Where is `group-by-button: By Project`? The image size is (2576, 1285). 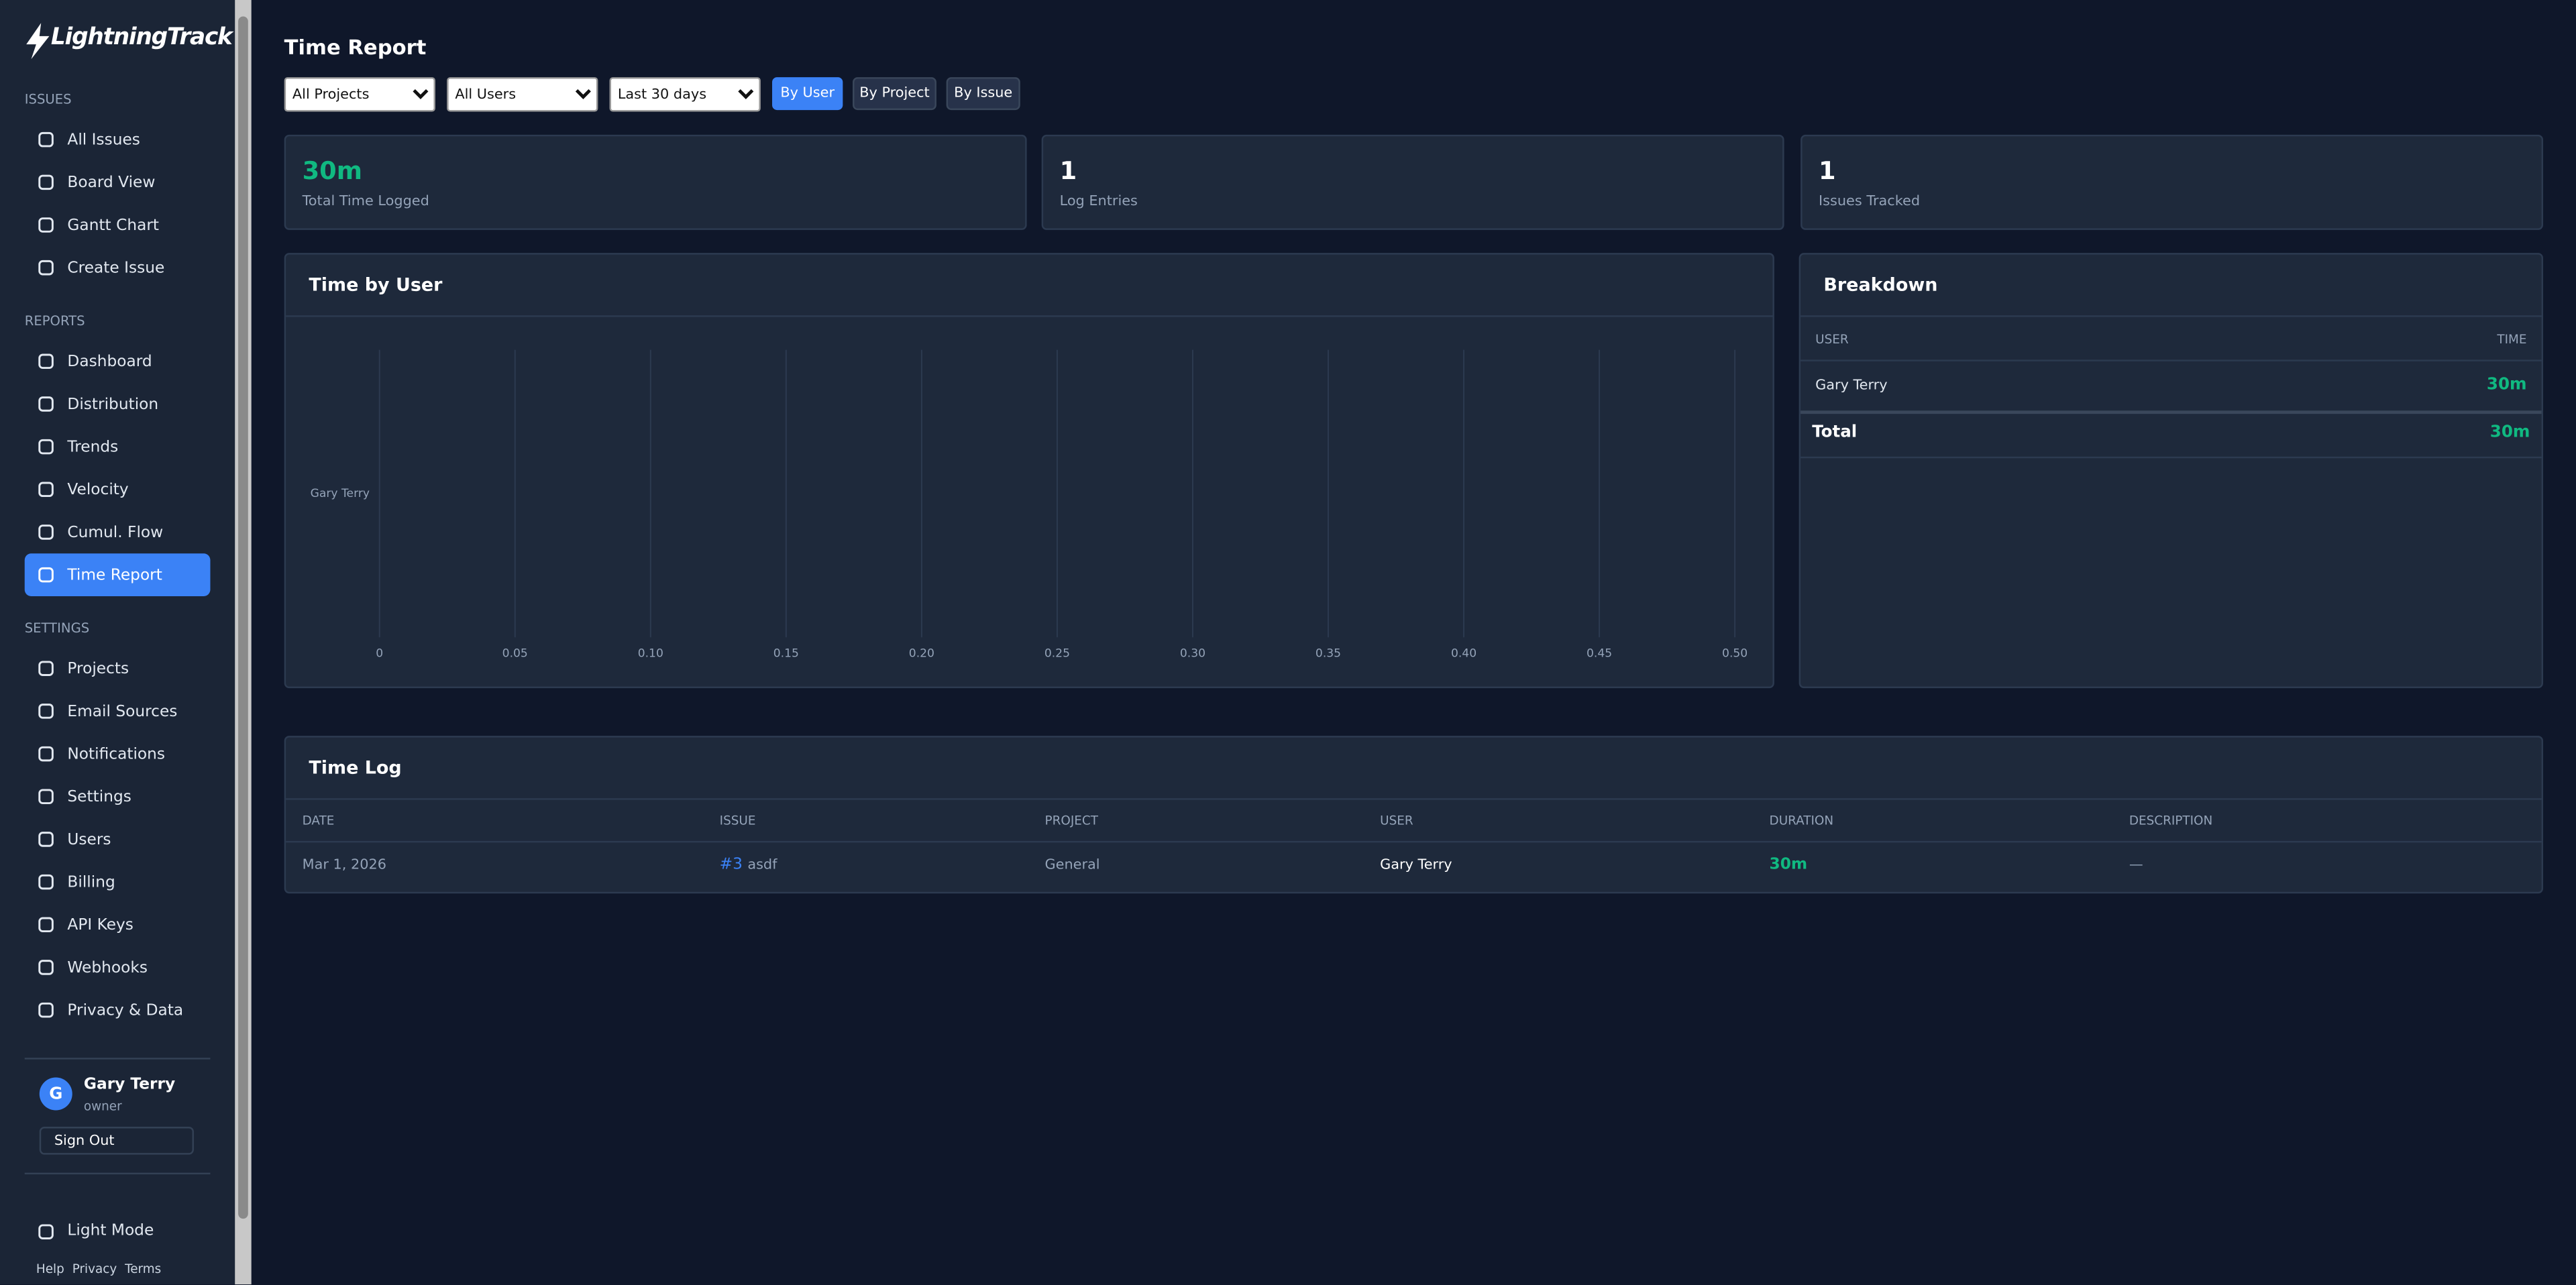
group-by-button: By Project is located at coordinates (894, 94).